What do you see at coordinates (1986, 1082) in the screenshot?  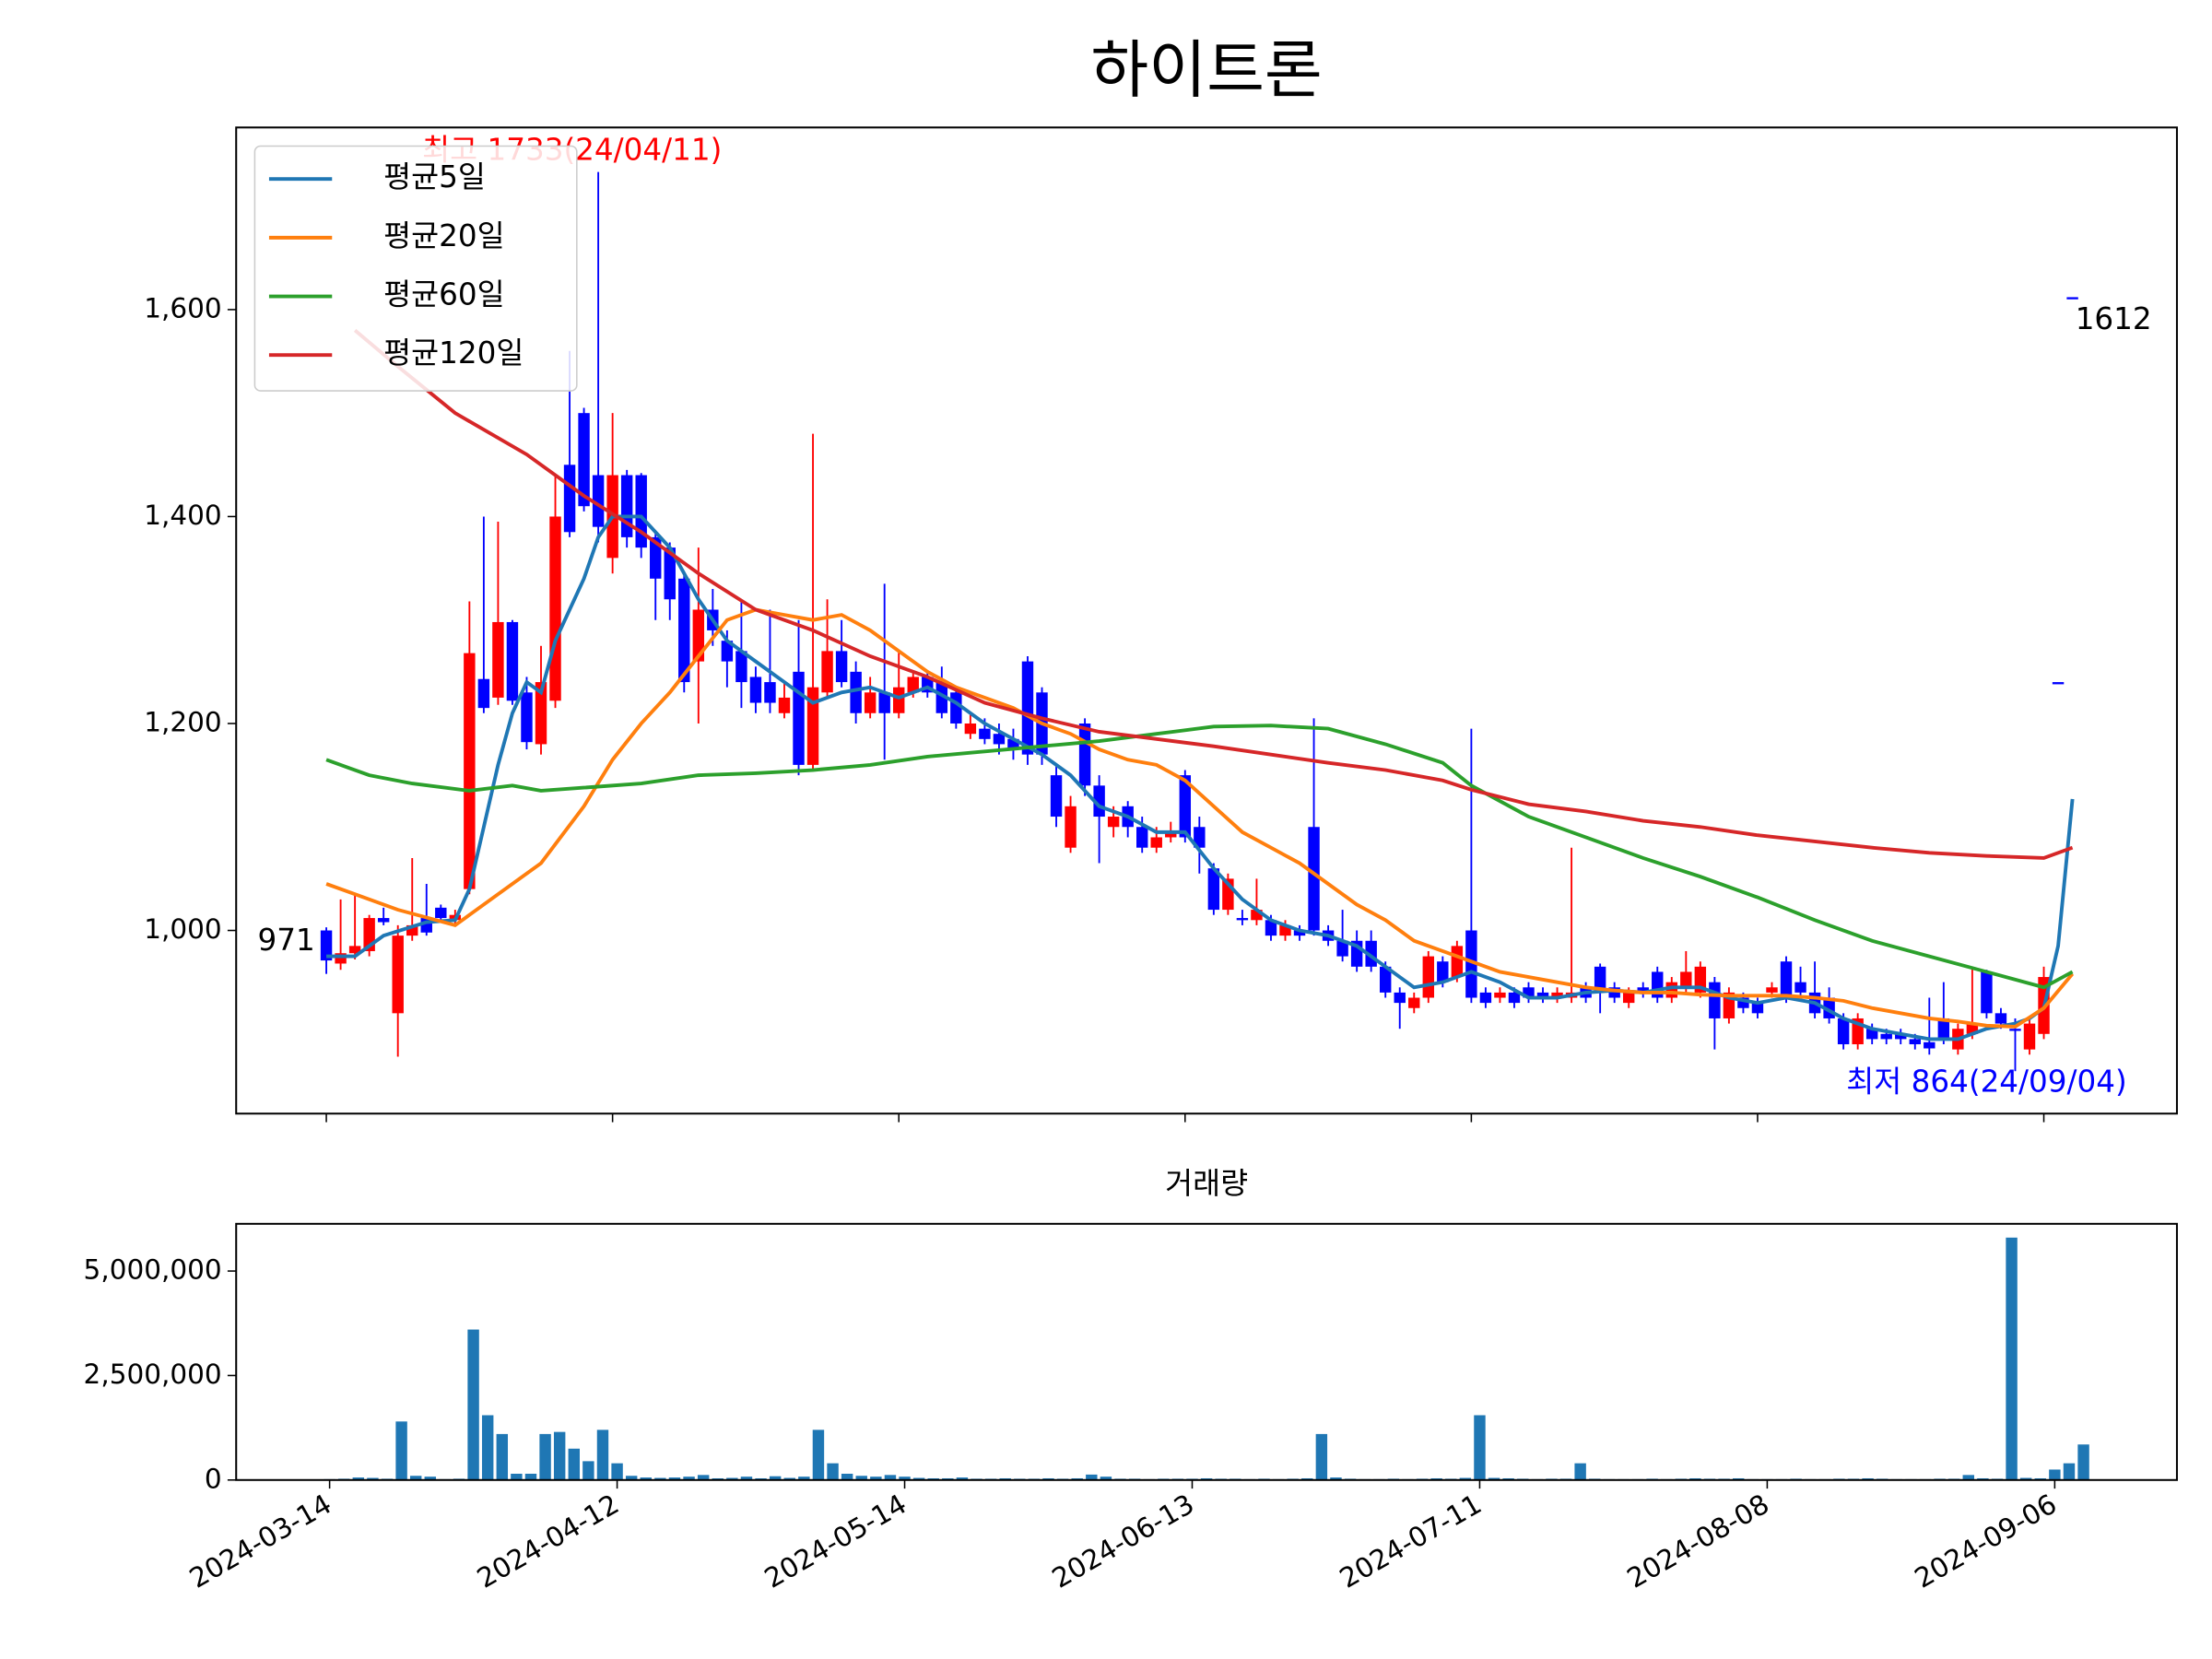 I see `low-annotation: 최저 864(24/09/04)` at bounding box center [1986, 1082].